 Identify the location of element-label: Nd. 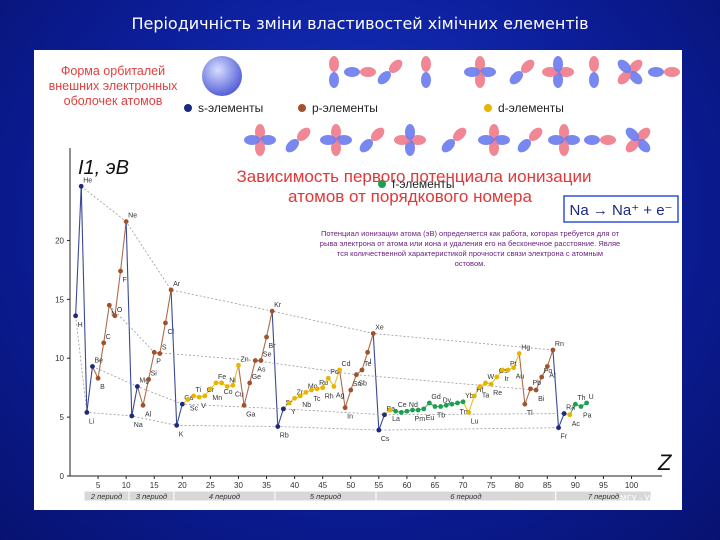
(413, 405).